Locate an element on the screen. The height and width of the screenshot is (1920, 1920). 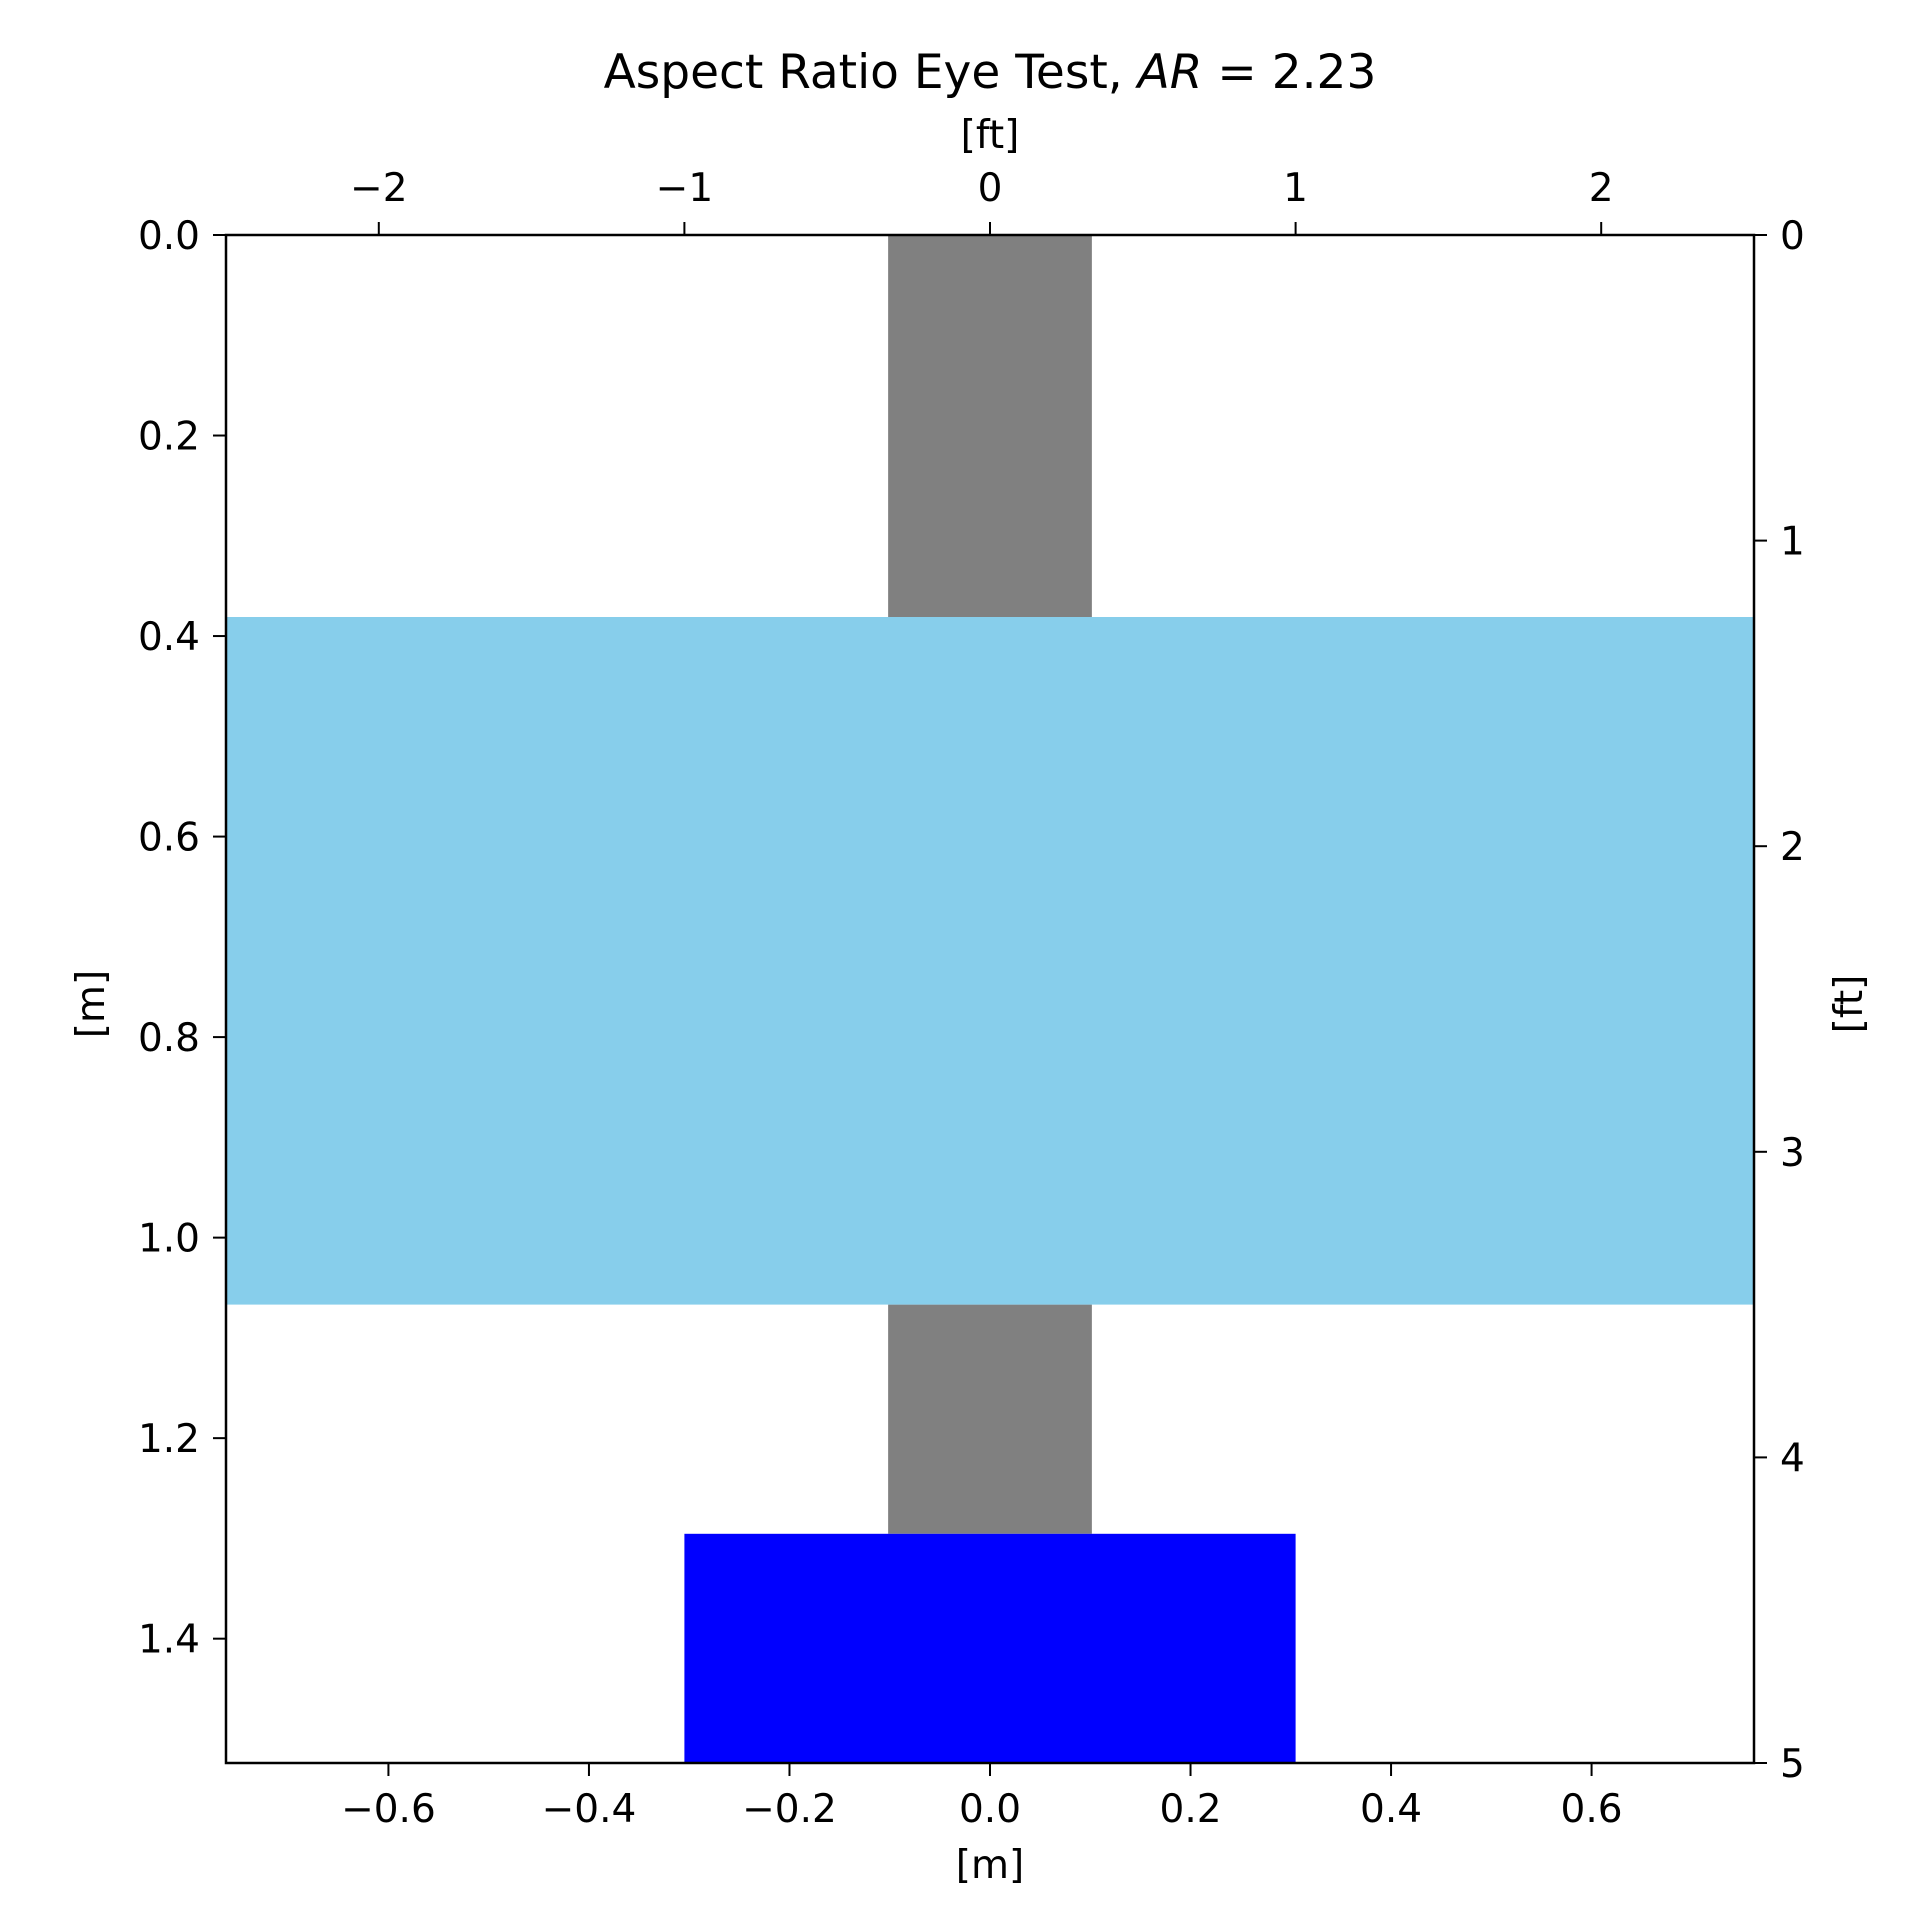
x-axis-label: [m] is located at coordinates (990, 1865).